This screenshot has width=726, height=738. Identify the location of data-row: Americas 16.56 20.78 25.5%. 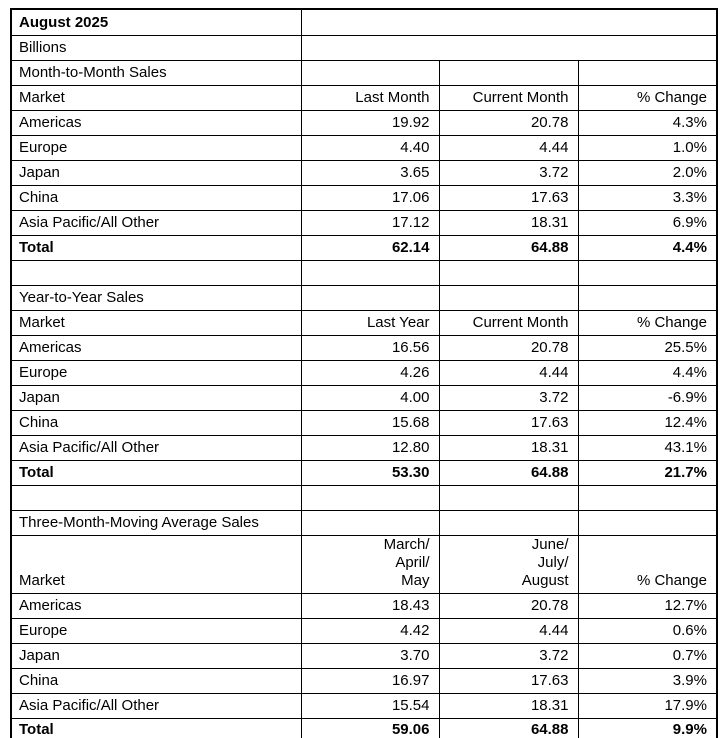
(364, 347).